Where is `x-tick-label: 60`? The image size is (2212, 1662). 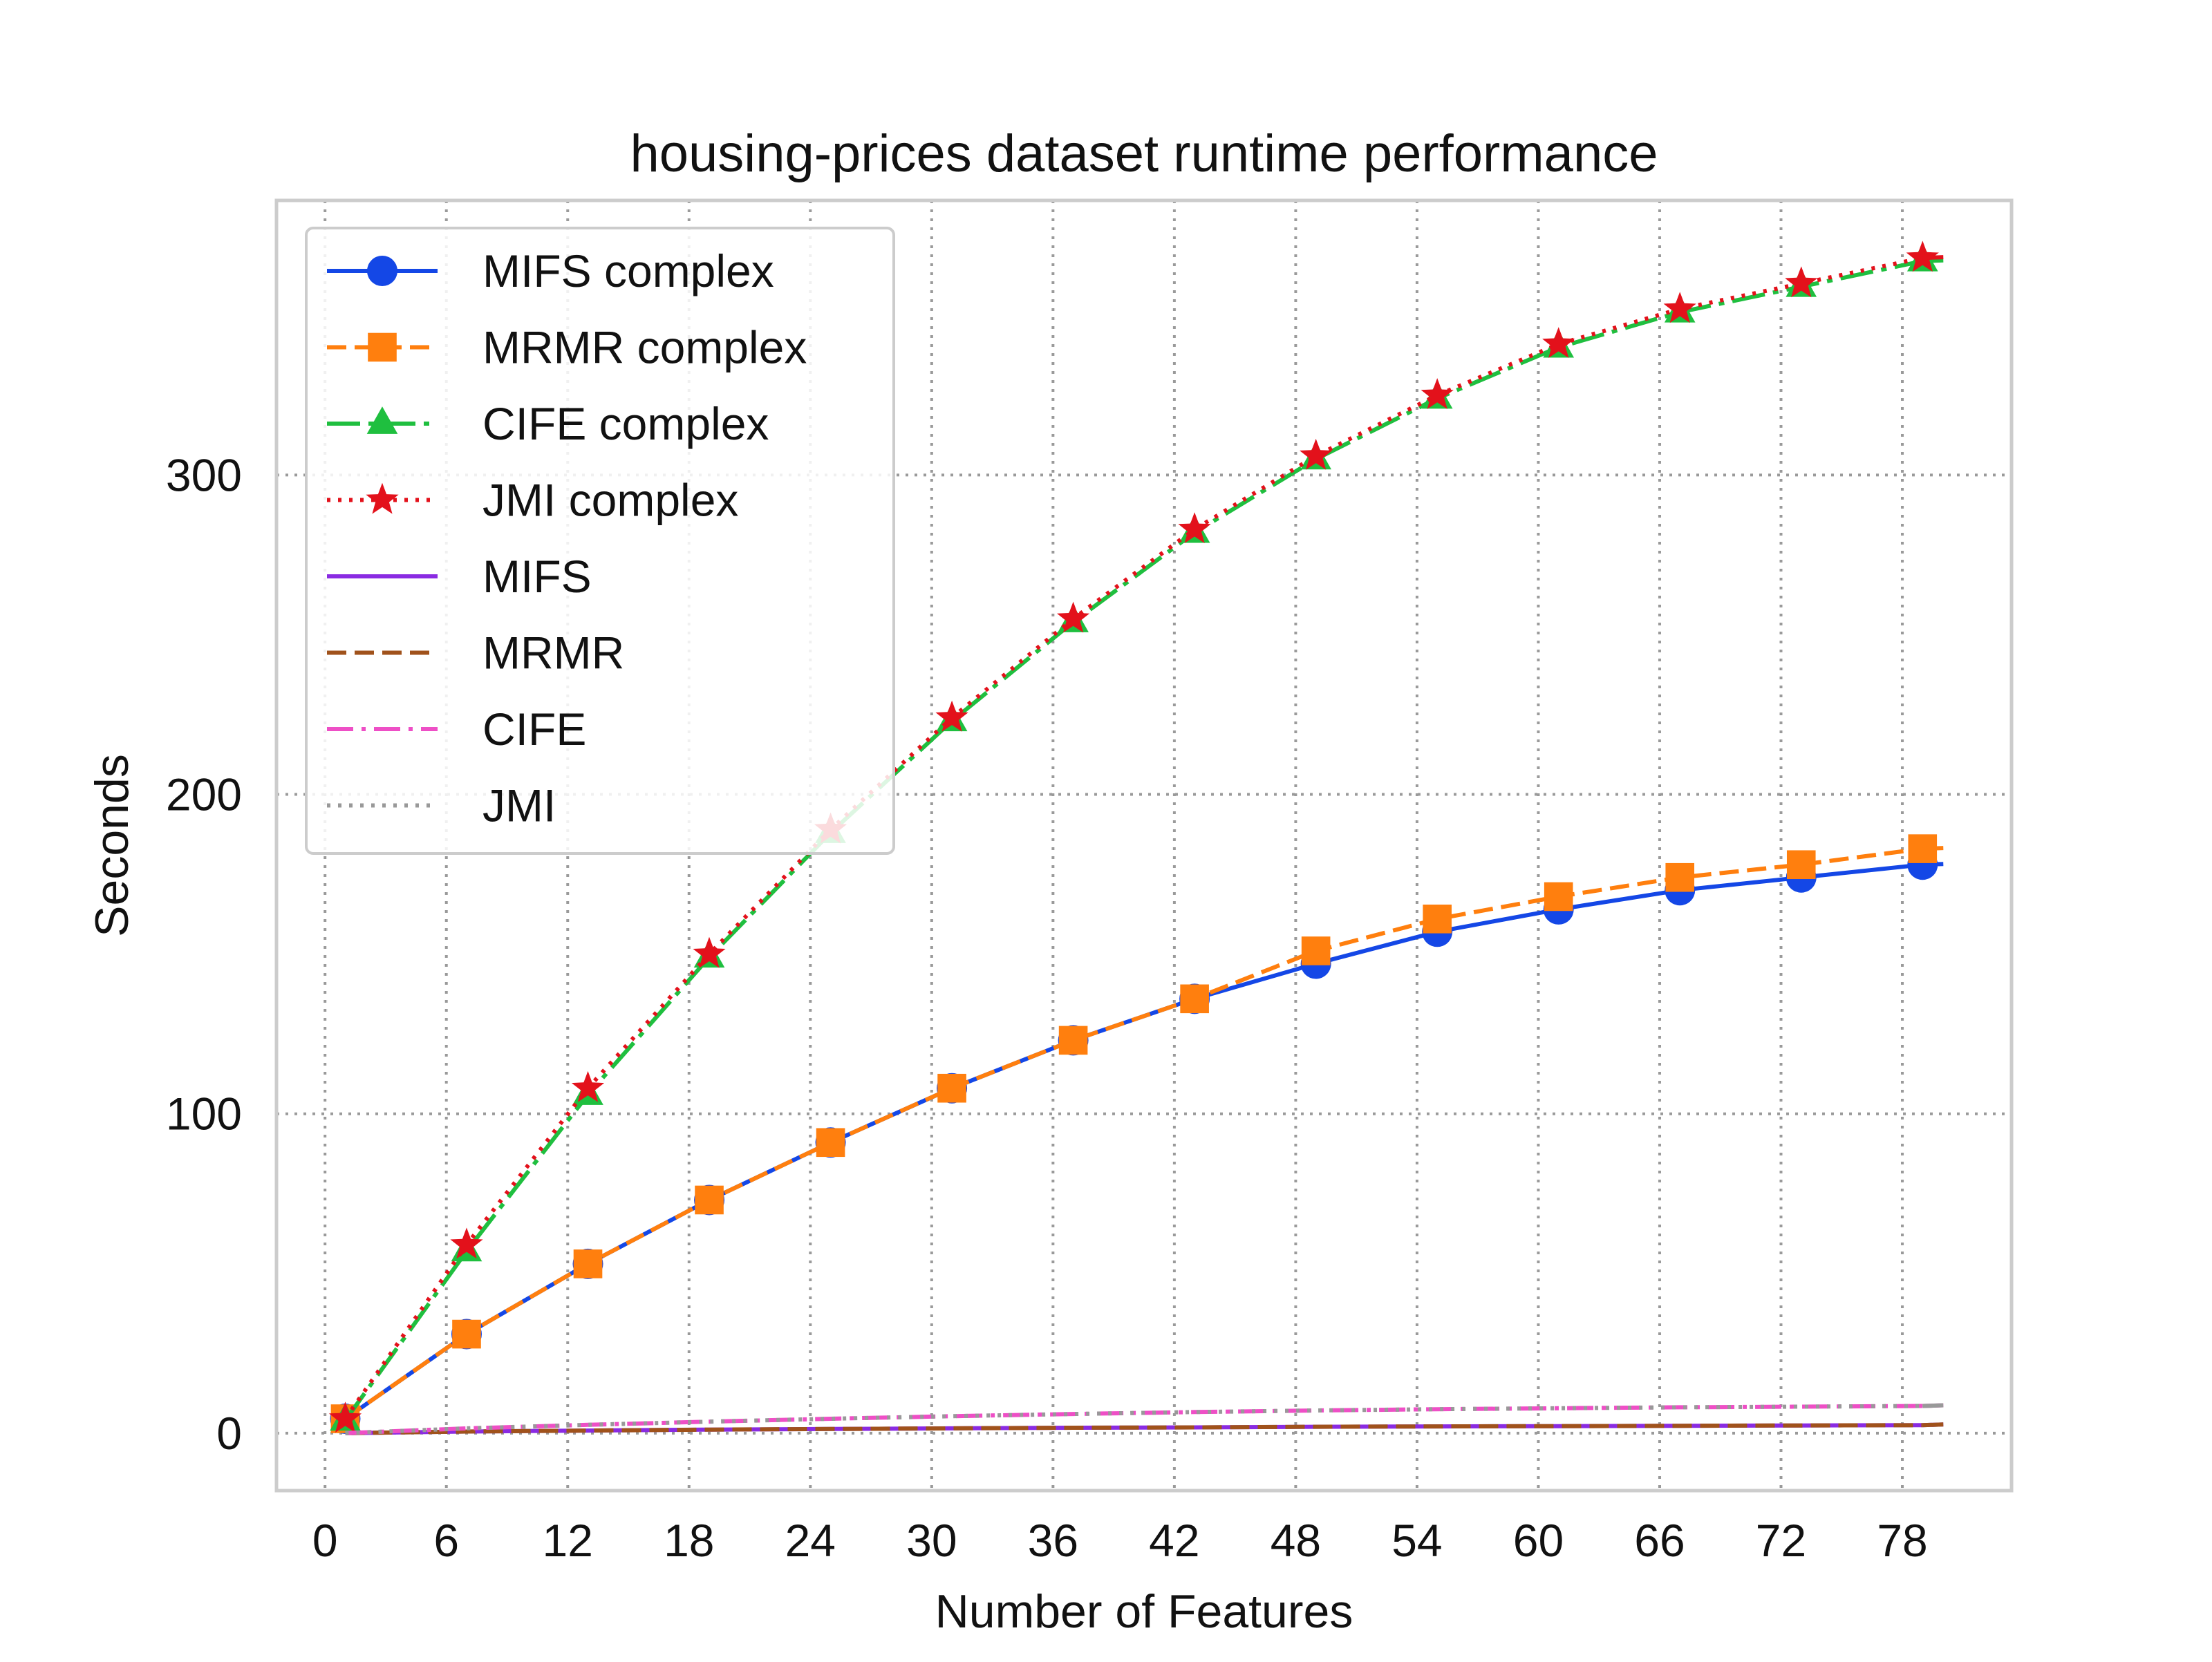
x-tick-label: 60 is located at coordinates (1539, 1541).